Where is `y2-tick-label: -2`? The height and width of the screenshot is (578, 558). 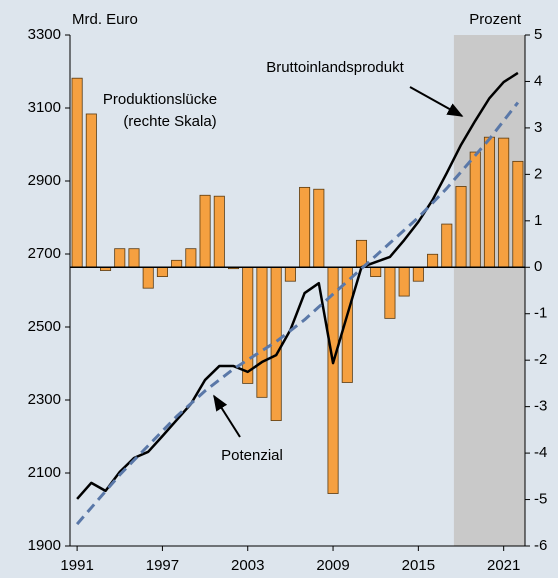
y2-tick-label: -2 is located at coordinates (540, 359).